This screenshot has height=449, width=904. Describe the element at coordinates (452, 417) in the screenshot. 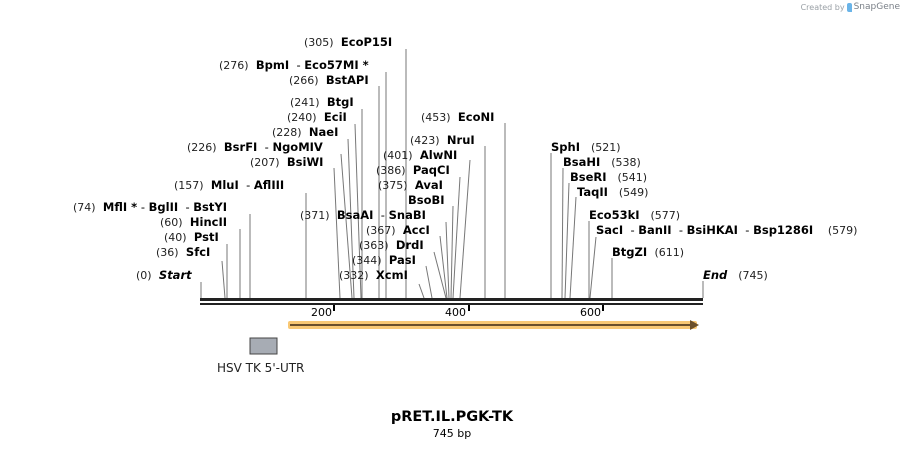

I see `sequence-title: pRET.IL.PGK-TK` at that location.